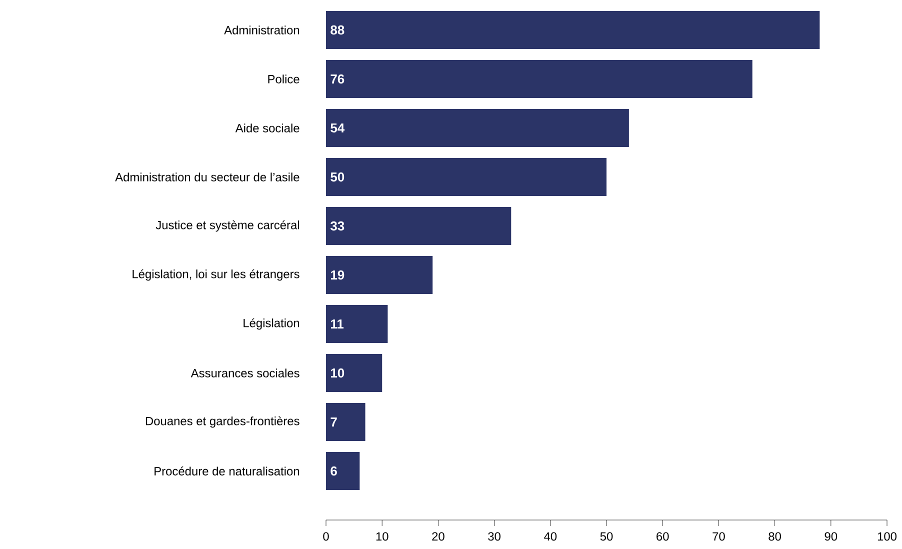 The width and height of the screenshot is (902, 549). Describe the element at coordinates (337, 79) in the screenshot. I see `data-label: 76` at that location.